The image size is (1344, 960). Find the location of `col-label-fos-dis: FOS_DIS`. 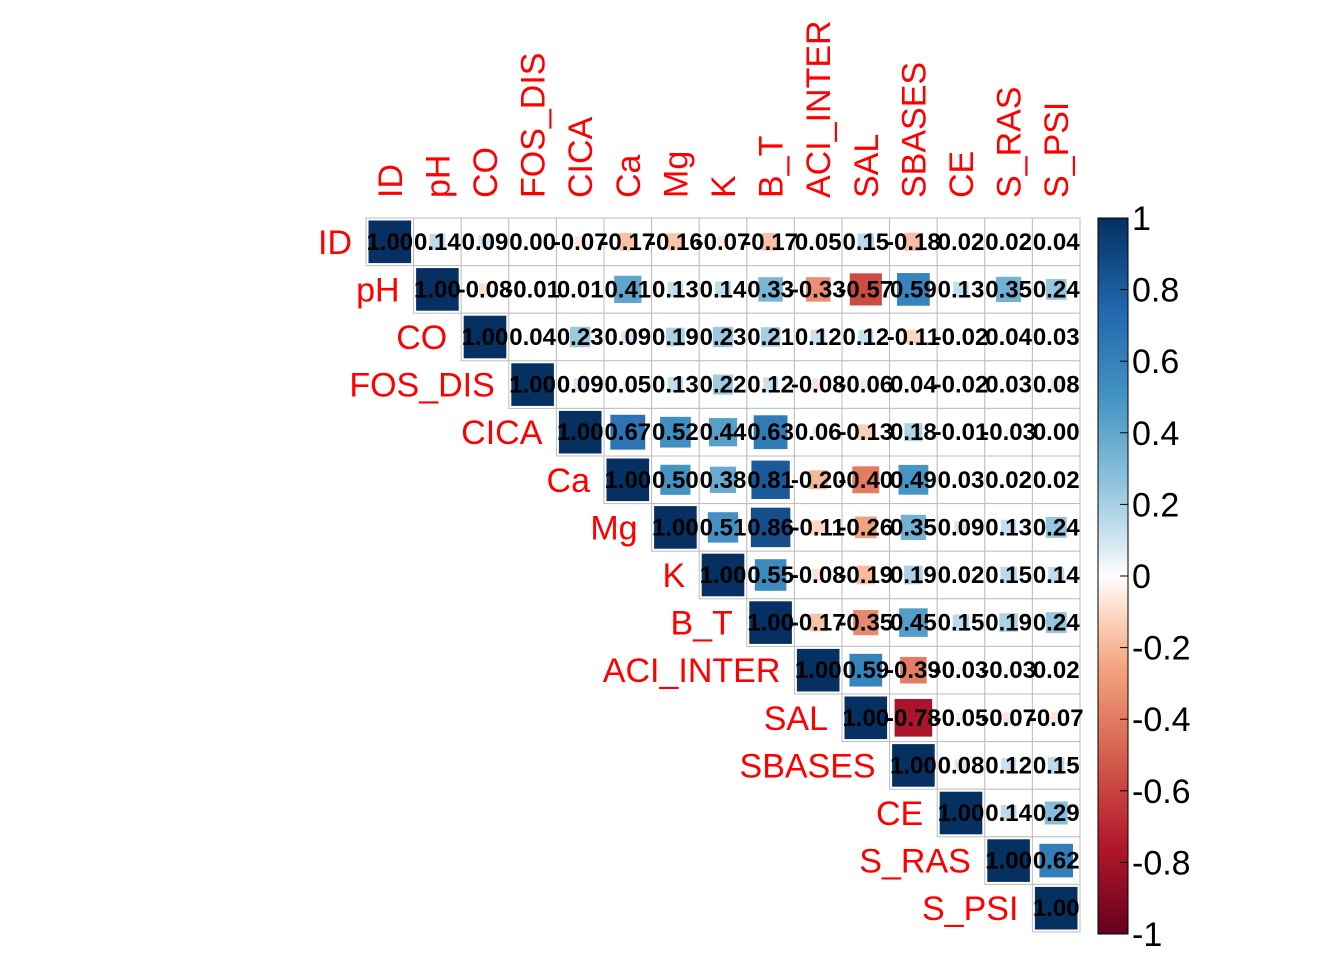

col-label-fos-dis: FOS_DIS is located at coordinates (534, 125).